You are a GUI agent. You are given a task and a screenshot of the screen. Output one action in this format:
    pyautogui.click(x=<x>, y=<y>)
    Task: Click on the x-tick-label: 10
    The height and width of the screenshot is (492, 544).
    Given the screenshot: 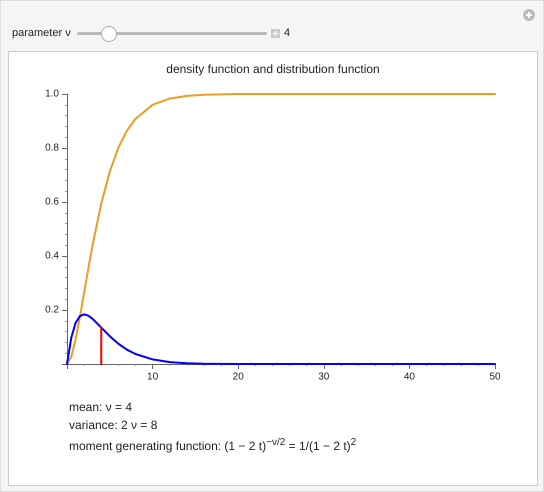 What is the action you would take?
    pyautogui.click(x=153, y=377)
    